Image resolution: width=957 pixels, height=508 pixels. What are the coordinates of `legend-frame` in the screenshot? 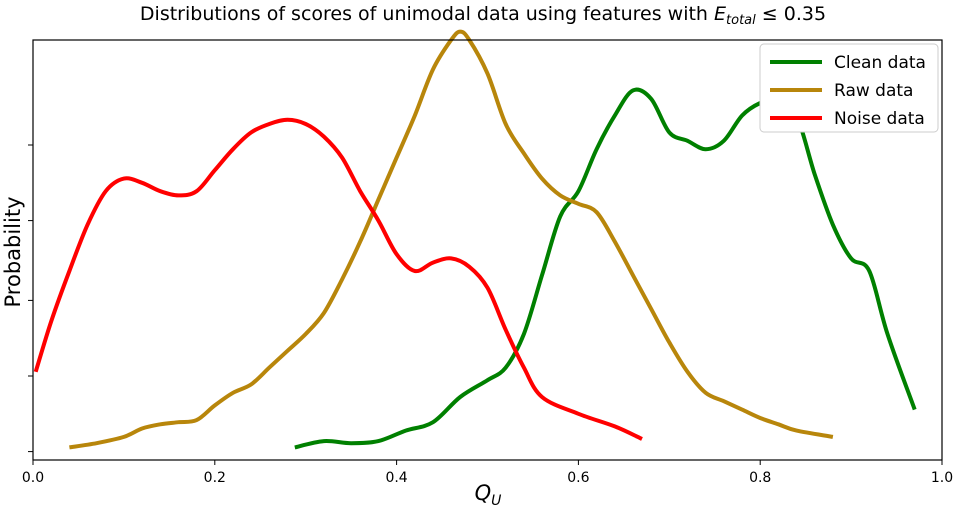 It's located at (849, 88).